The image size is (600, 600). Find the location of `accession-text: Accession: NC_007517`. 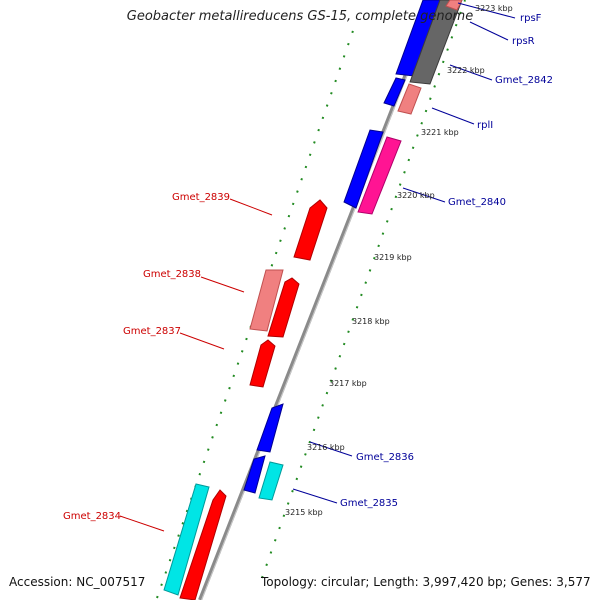

accession-text: Accession: NC_007517 is located at coordinates (77, 582).